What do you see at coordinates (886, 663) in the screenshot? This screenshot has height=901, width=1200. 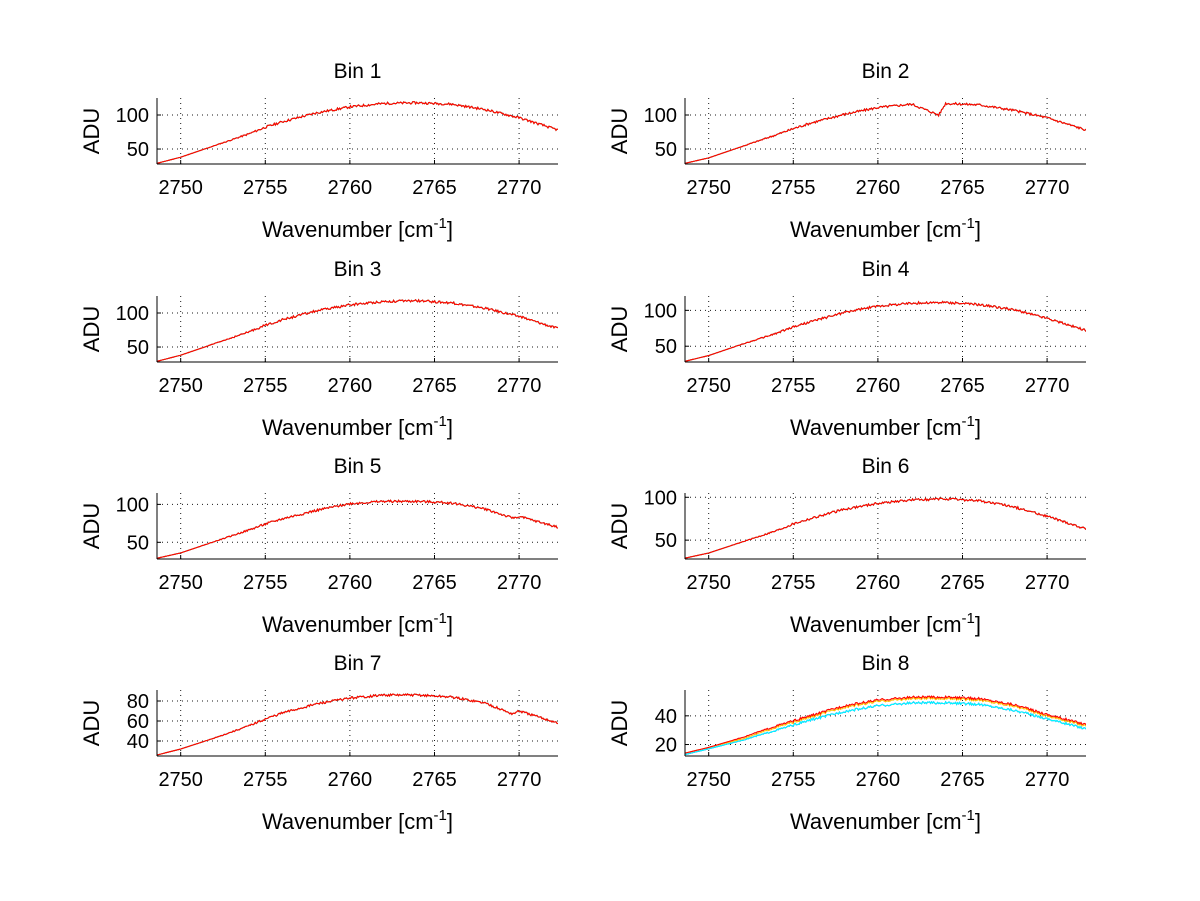 I see `subplot-title: Bin 8` at bounding box center [886, 663].